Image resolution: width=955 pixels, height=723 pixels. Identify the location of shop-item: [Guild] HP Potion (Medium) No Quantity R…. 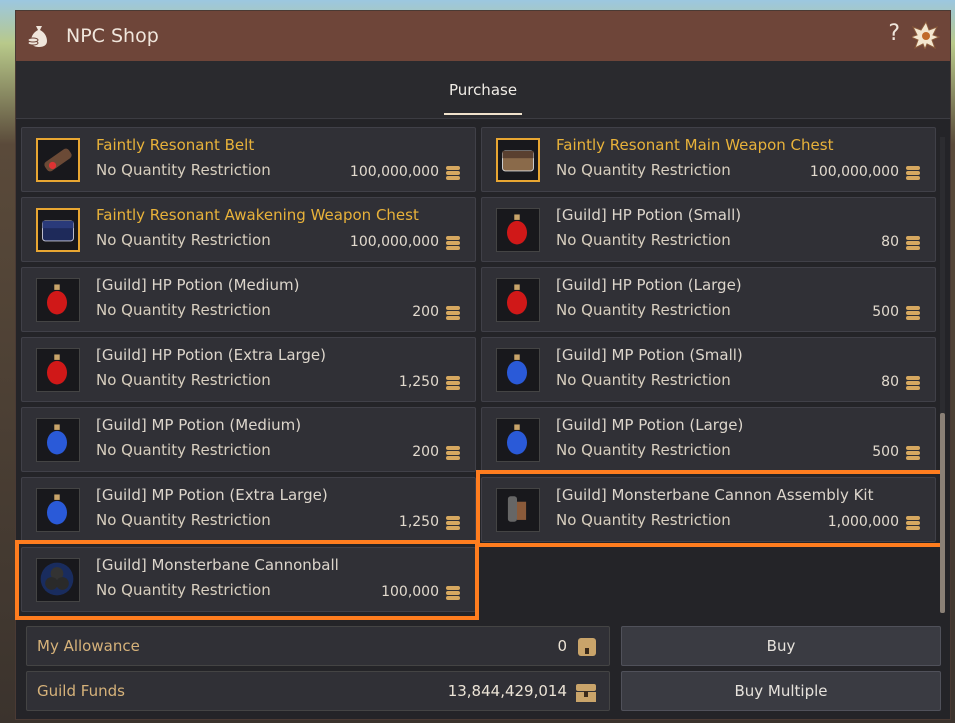
(248, 299).